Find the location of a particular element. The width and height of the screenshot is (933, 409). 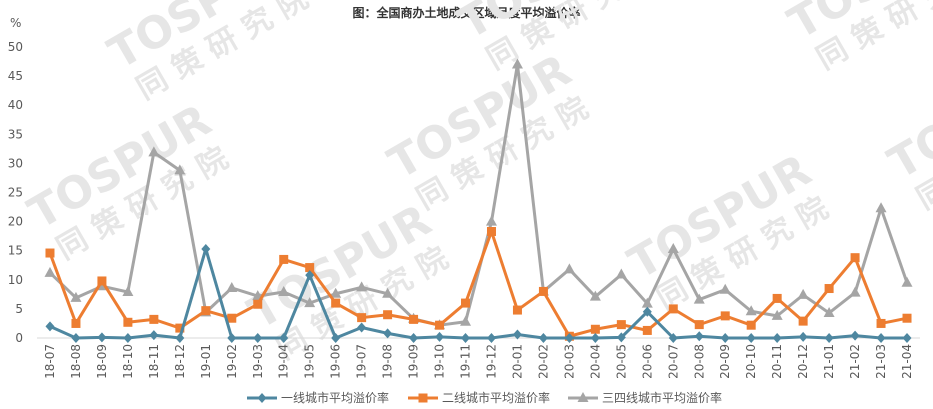

legend-label: 二线城市平均溢价率 is located at coordinates (496, 397).